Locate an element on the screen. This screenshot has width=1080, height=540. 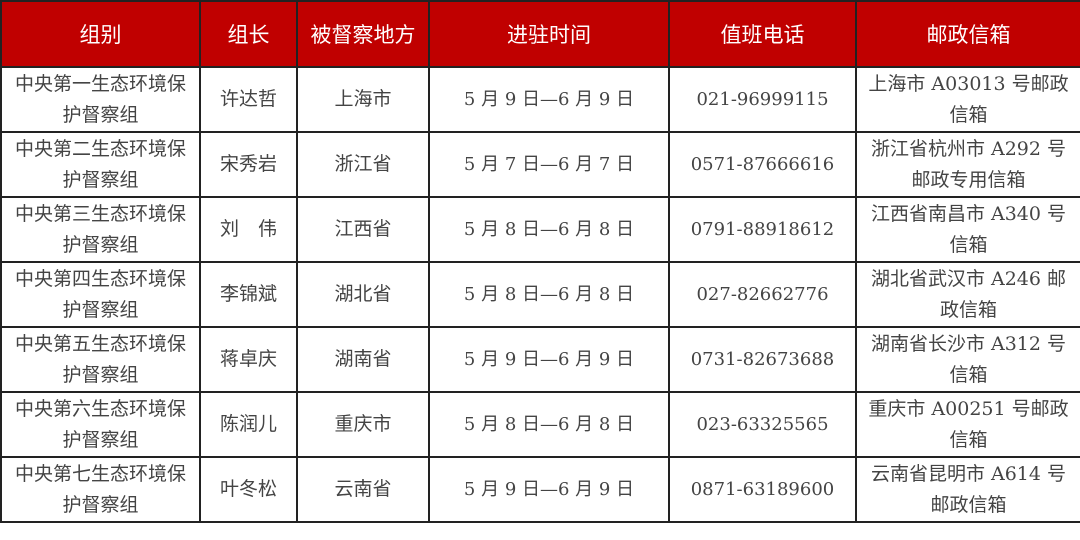
phone-cell: 021-96999115 is located at coordinates (762, 99).